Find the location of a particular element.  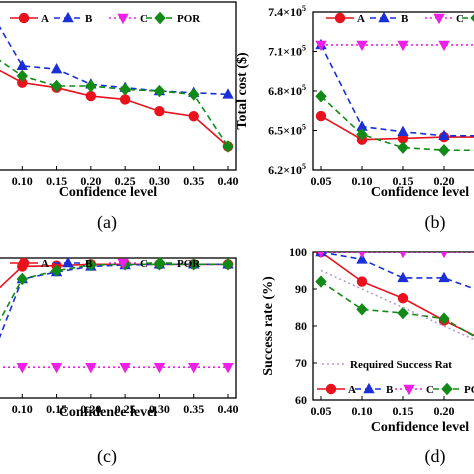

x-tick-label: 0.25 is located at coordinates (125, 181).